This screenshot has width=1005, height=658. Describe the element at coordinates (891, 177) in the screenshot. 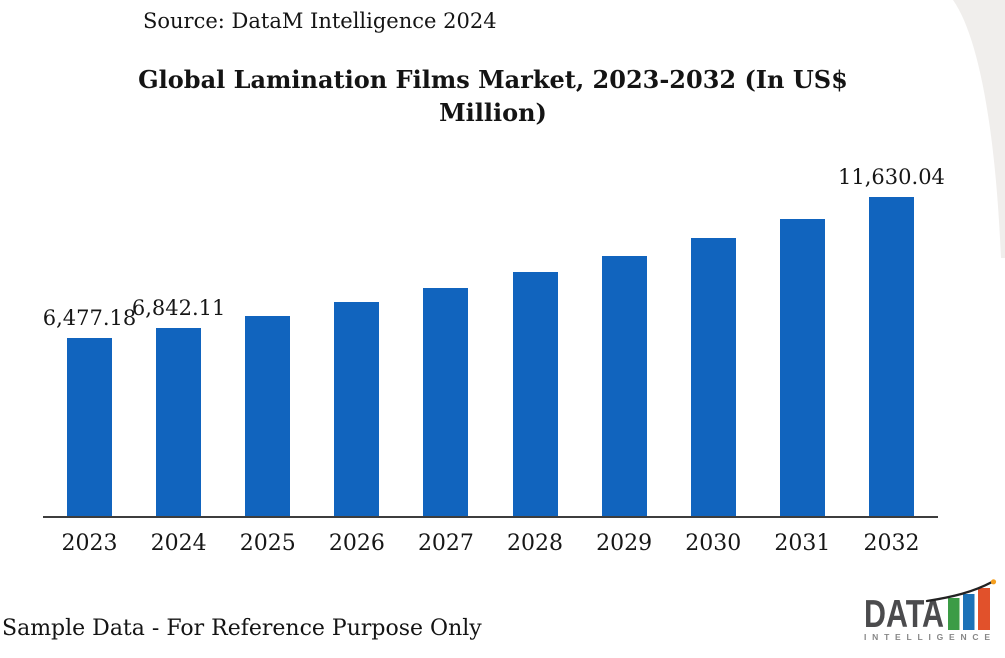

I see `bar-value-label: 11,630.04` at that location.